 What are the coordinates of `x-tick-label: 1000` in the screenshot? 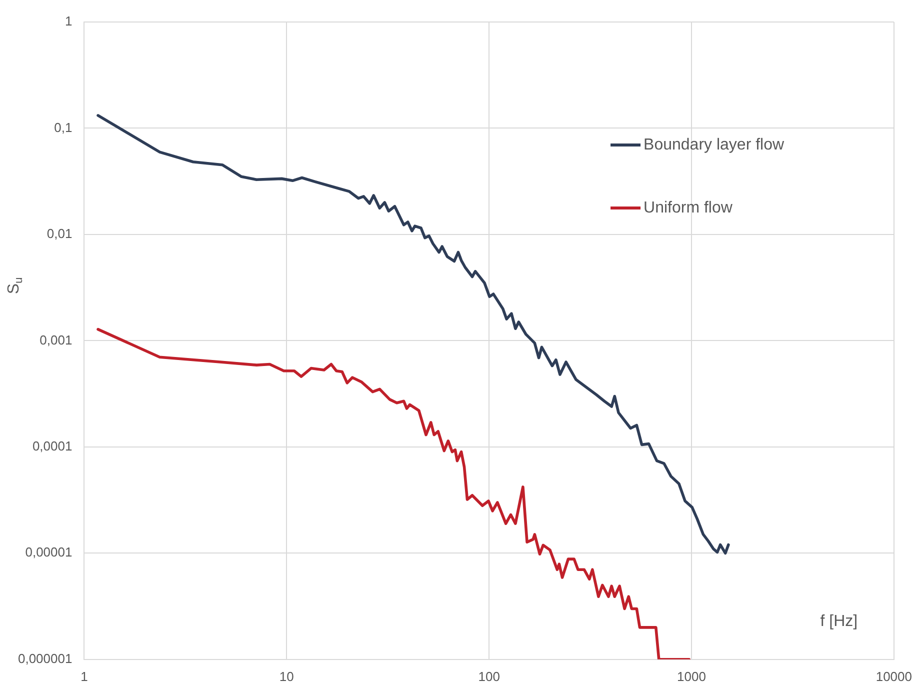 It's located at (691, 676).